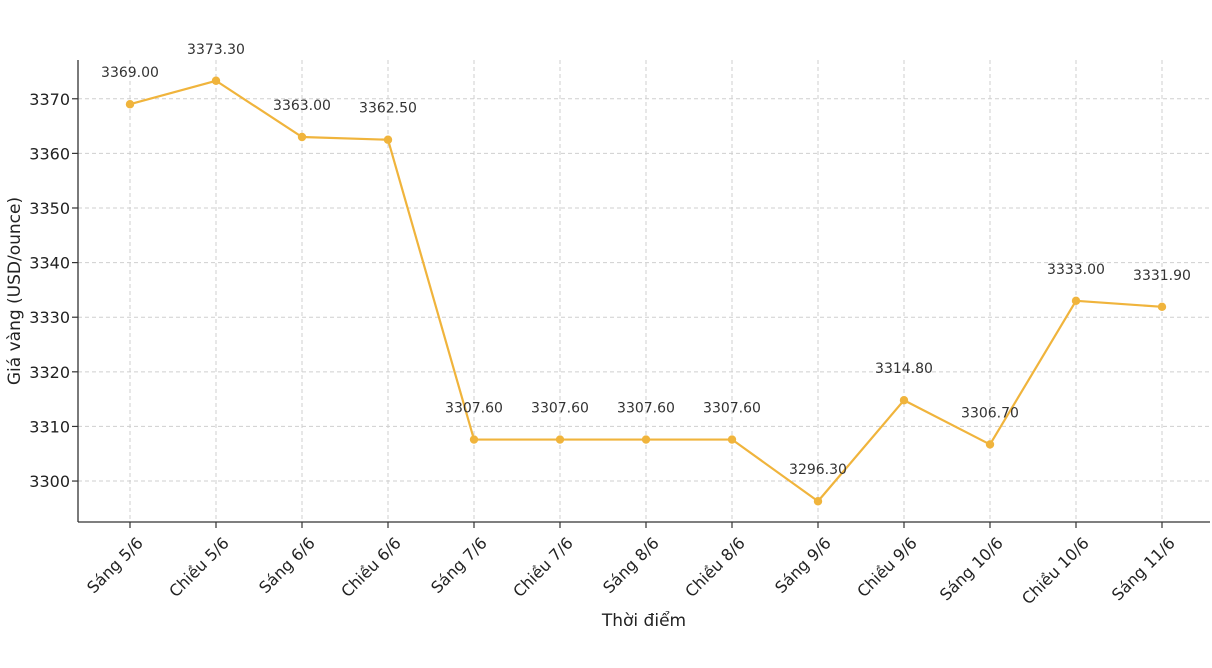 The height and width of the screenshot is (668, 1212). What do you see at coordinates (216, 50) in the screenshot?
I see `data-label: 3373.30` at bounding box center [216, 50].